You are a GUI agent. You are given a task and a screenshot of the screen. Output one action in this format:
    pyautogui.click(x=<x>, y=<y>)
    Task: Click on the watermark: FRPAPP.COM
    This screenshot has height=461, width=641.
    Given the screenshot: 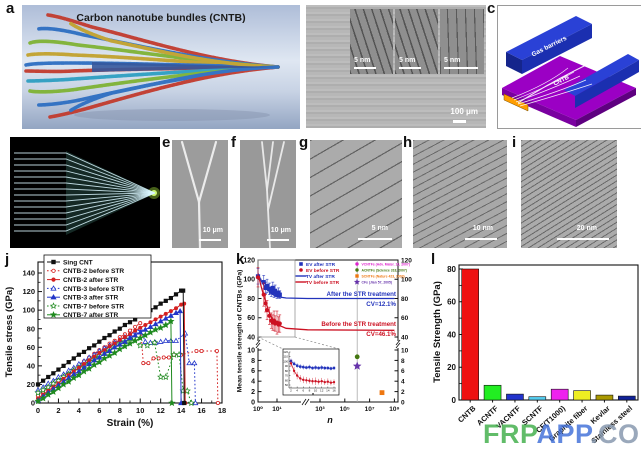 What is the action you would take?
    pyautogui.click(x=562, y=434)
    